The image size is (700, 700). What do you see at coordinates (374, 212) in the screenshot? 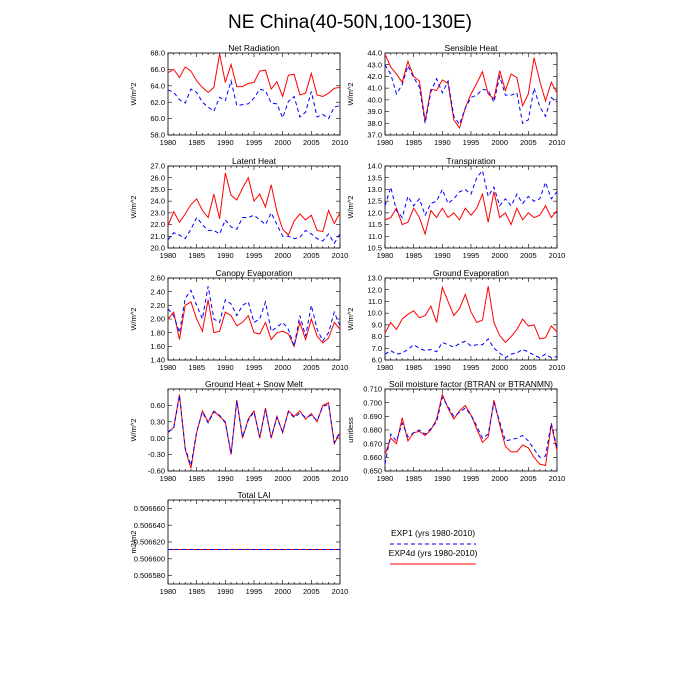
I see `y-tick-label: 12.0` at bounding box center [374, 212].